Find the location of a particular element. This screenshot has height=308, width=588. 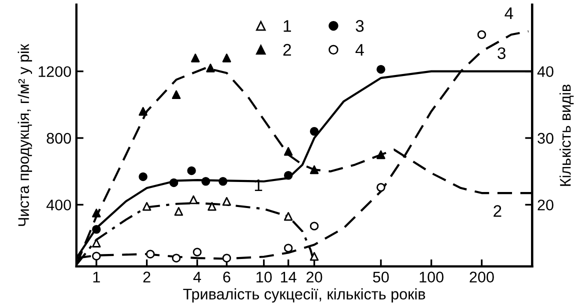

x-tick-label: 1 is located at coordinates (96, 277).